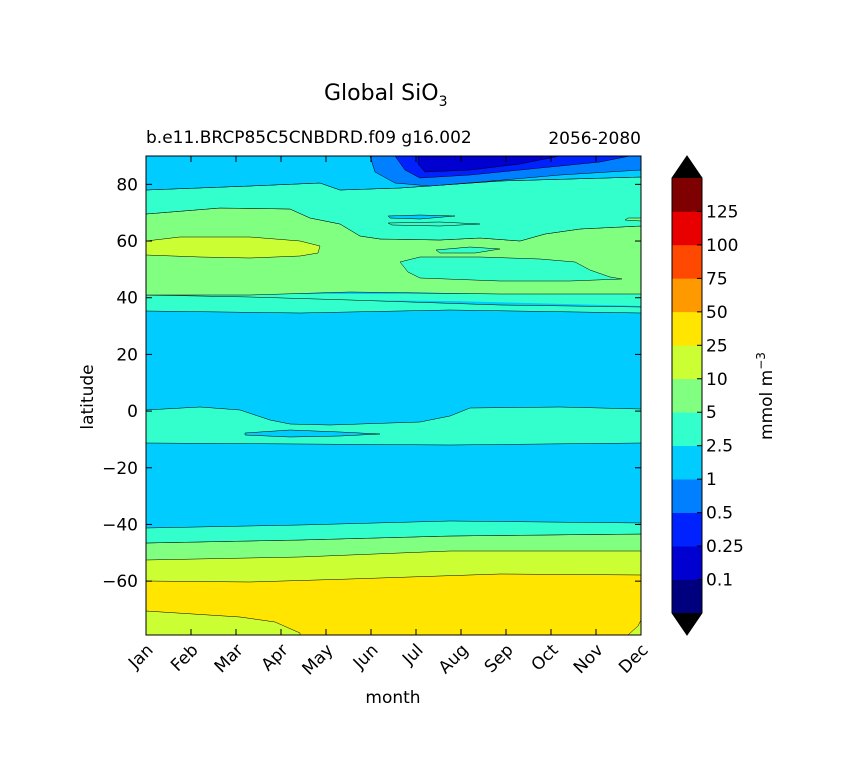 Image resolution: width=855 pixels, height=783 pixels. I want to click on level-10-25-southeast, so click(634, 627).